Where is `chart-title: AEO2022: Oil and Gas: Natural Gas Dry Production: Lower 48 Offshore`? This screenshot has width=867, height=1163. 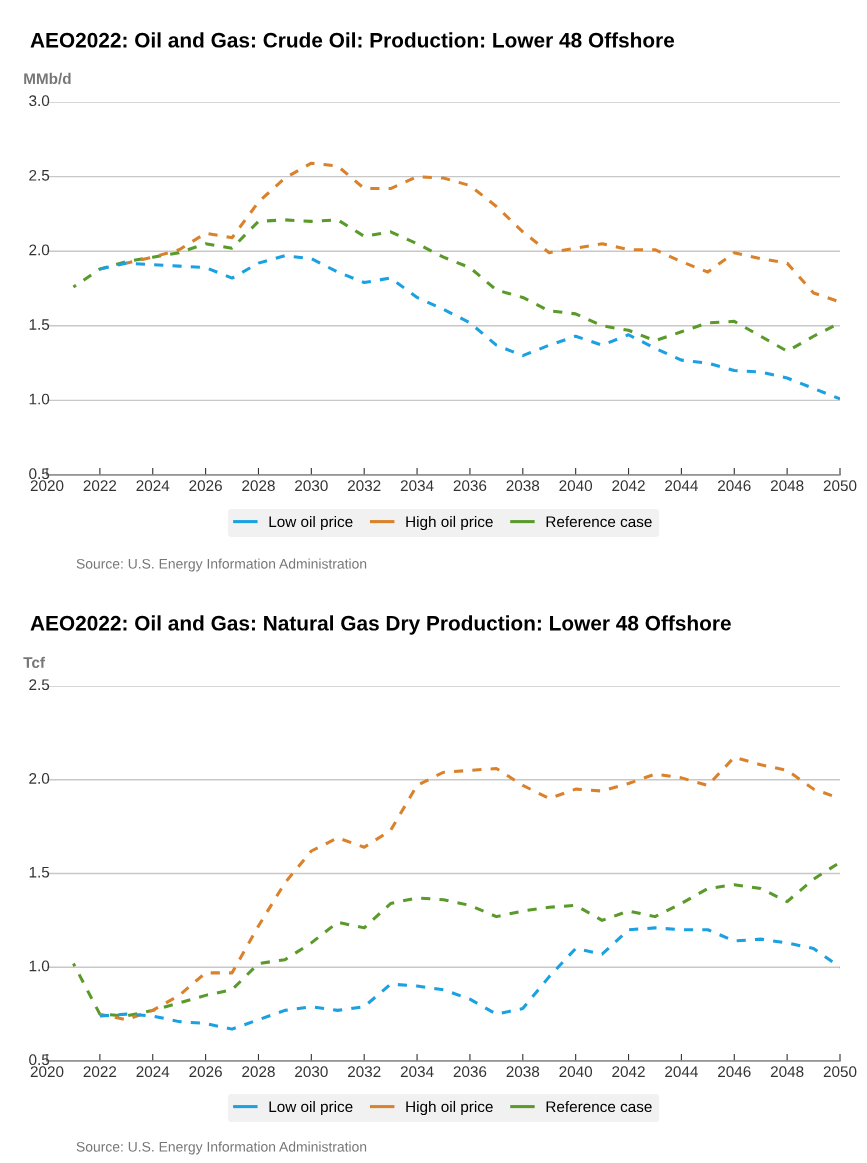 chart-title: AEO2022: Oil and Gas: Natural Gas Dry Production: Lower 48 Offshore is located at coordinates (380, 625).